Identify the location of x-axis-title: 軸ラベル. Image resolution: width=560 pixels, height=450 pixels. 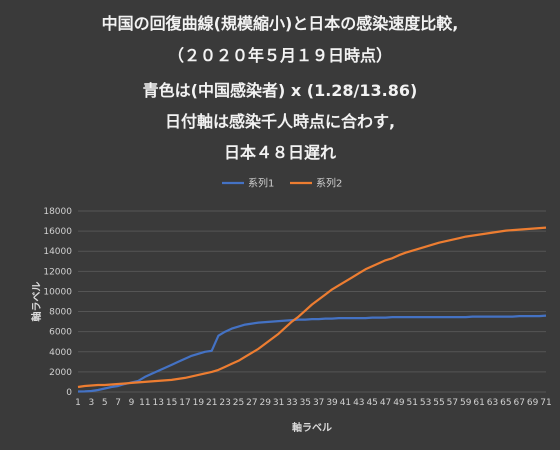
(312, 427).